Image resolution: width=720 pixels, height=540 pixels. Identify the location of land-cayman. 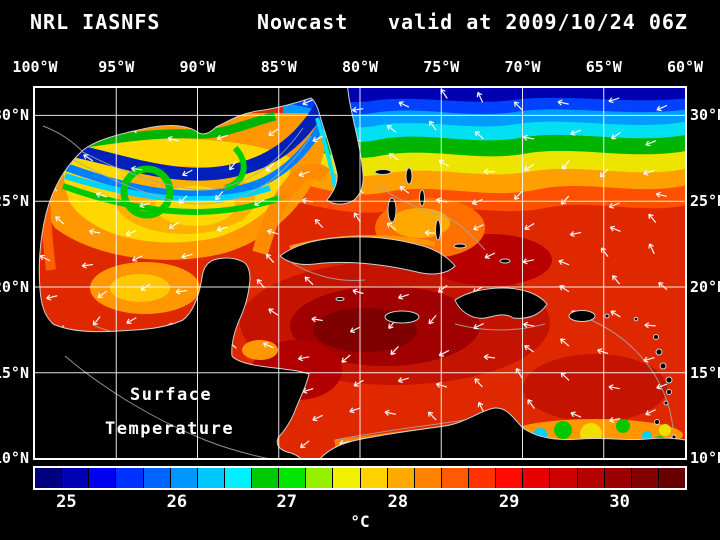
(340, 299).